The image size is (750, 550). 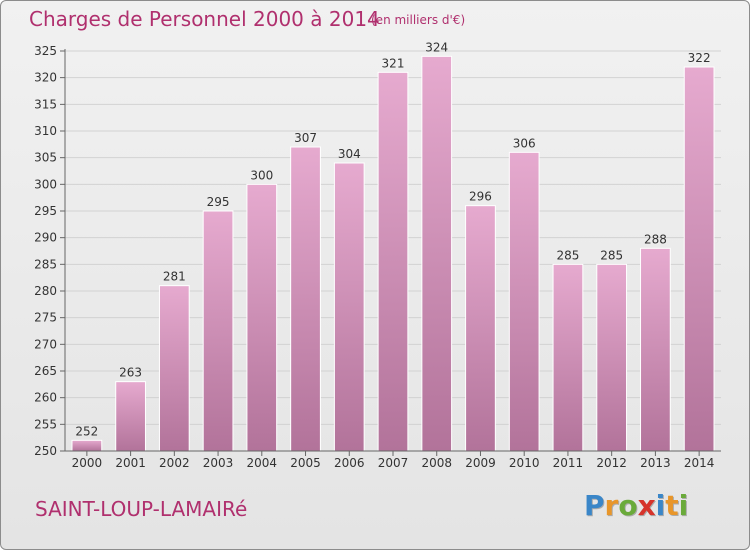 I want to click on x-tick-label: 2002, so click(x=174, y=463).